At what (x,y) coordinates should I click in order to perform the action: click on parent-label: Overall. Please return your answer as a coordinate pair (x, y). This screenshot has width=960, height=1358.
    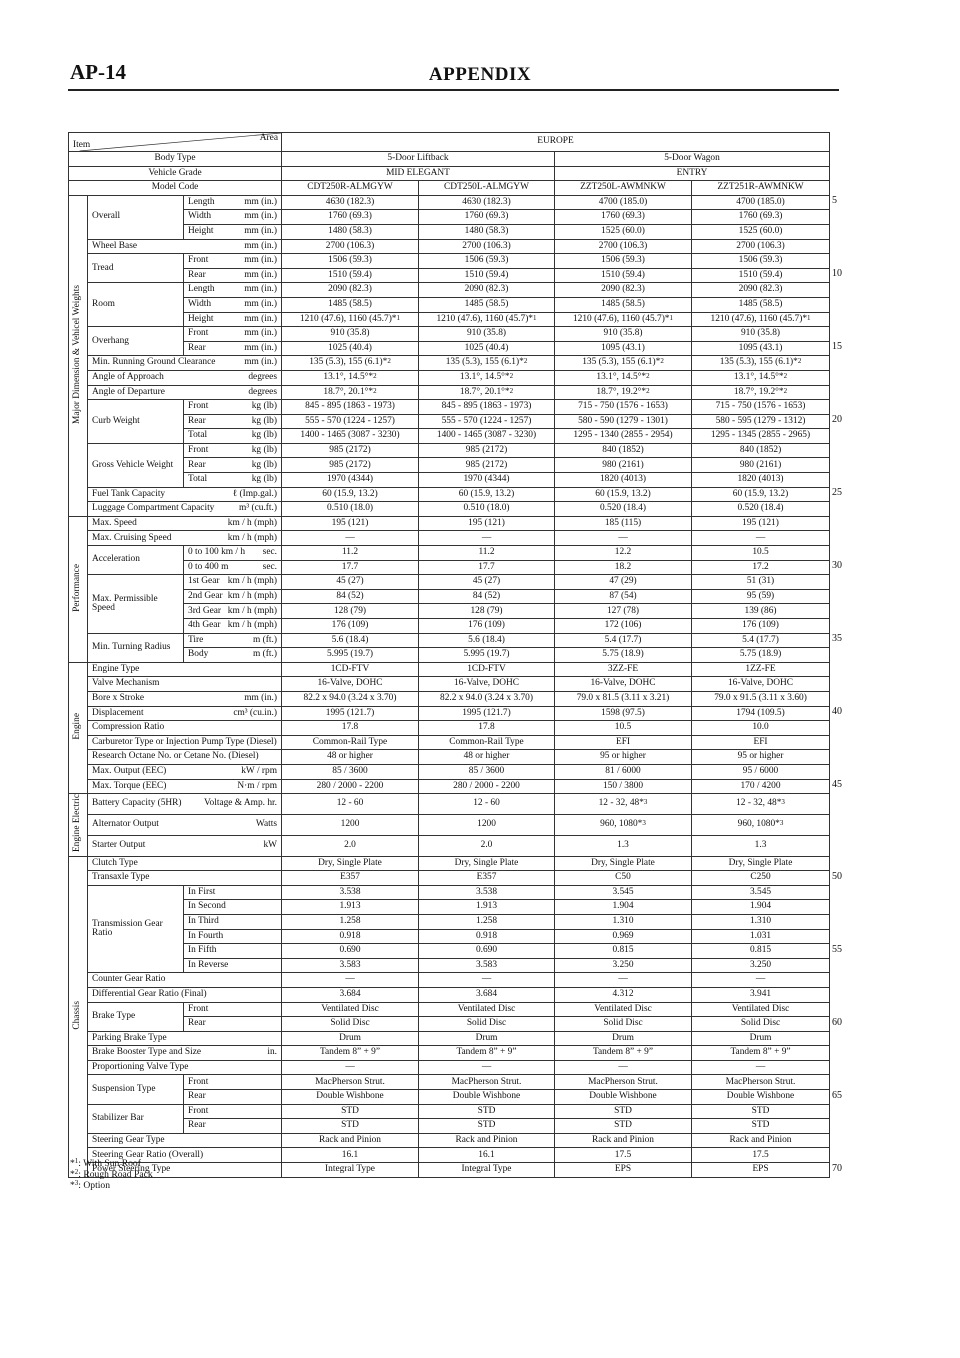
    Looking at the image, I should click on (135, 217).